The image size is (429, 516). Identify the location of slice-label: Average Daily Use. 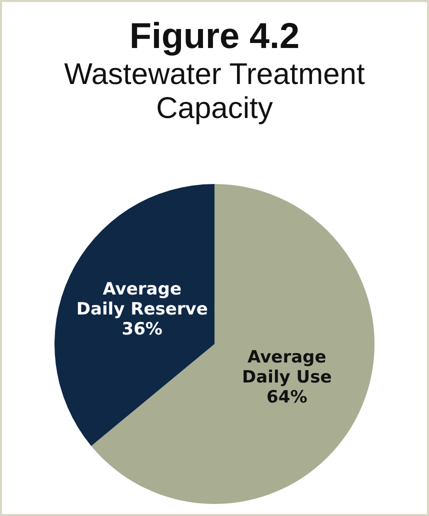
(287, 367).